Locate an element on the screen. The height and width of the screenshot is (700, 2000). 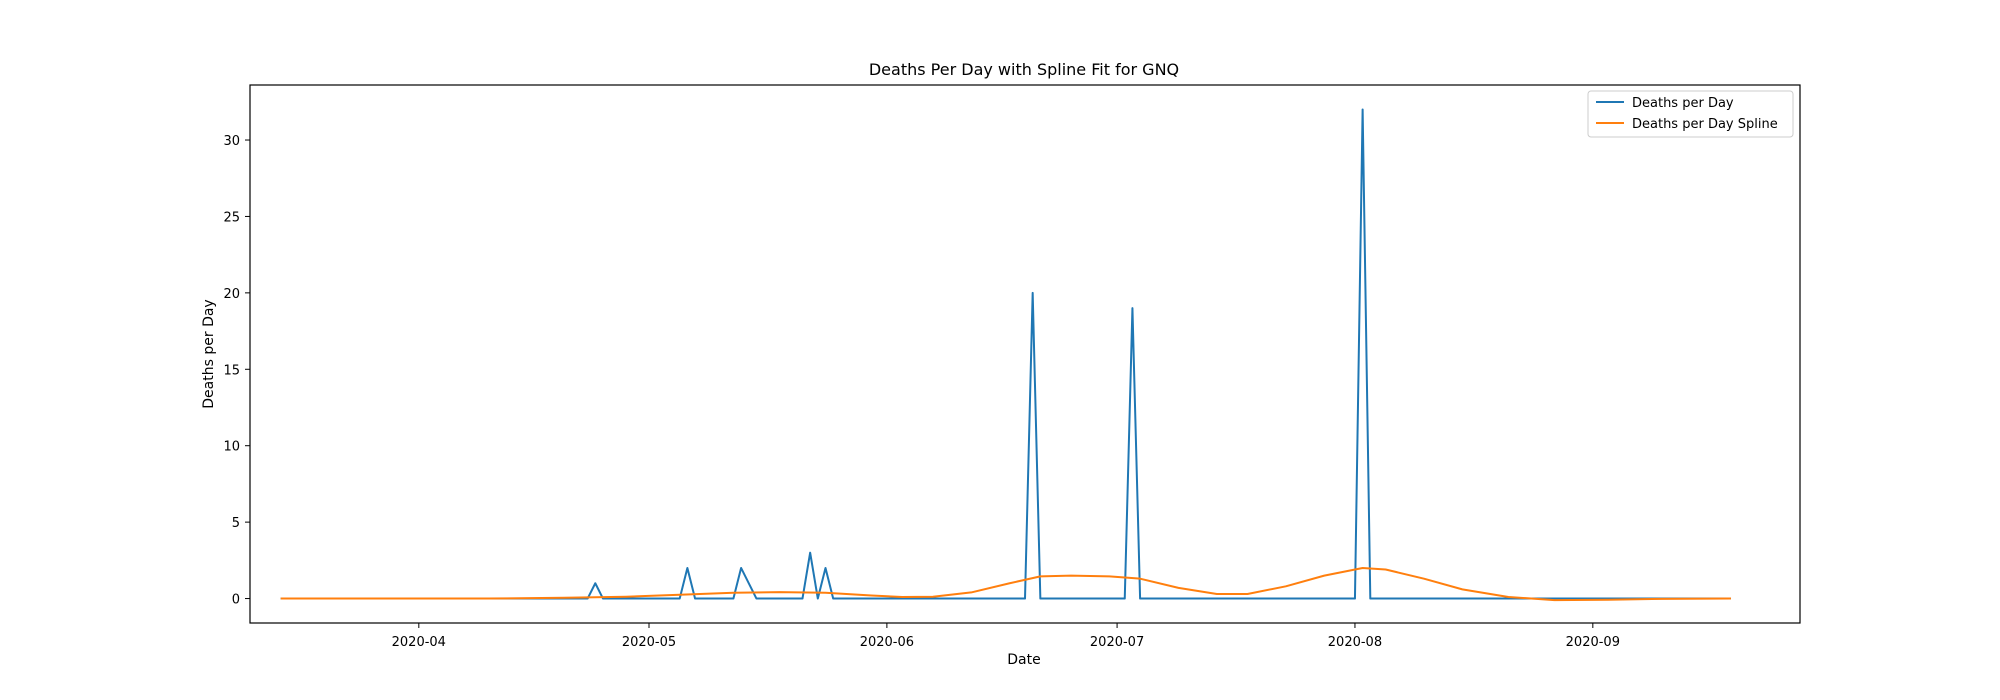
x-tick-label: 2020-07 is located at coordinates (1117, 642).